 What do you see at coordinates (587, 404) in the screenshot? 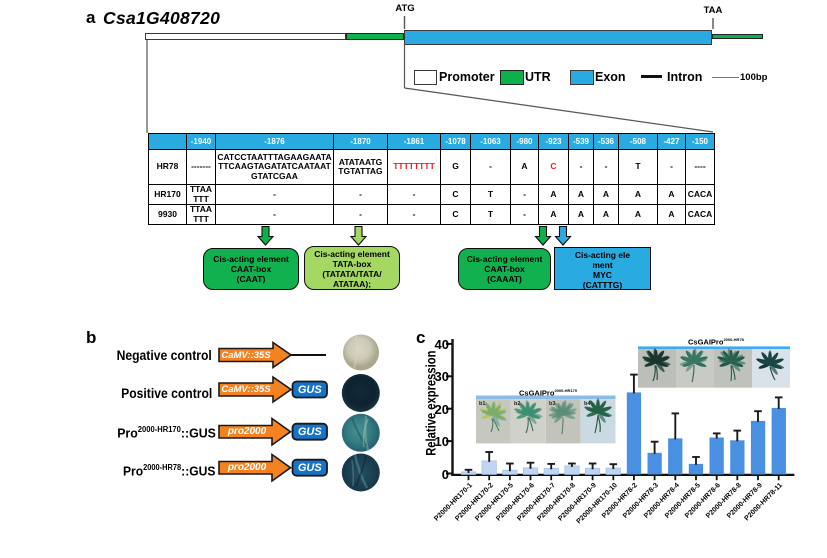
I see `svg-text: b4` at bounding box center [587, 404].